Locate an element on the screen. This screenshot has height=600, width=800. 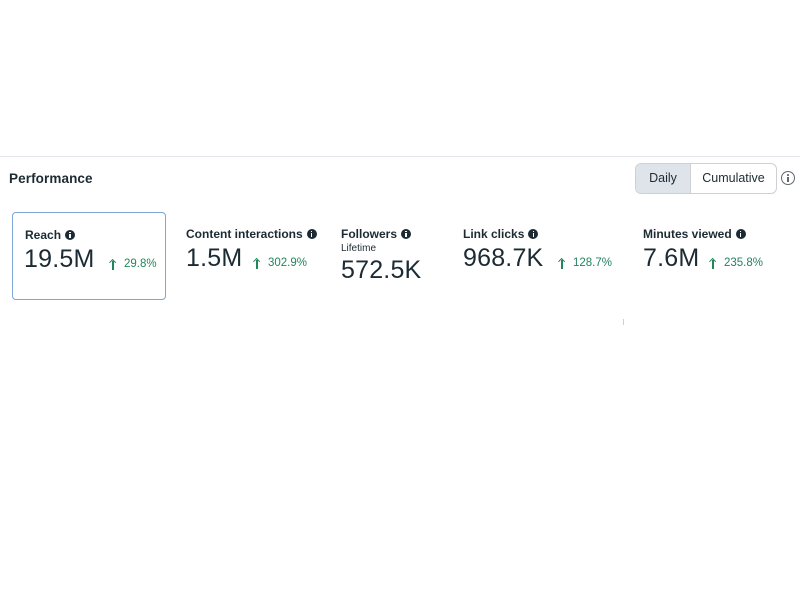
metric-card-followers: Followers Lifetime 572.5K is located at coordinates (389, 256).